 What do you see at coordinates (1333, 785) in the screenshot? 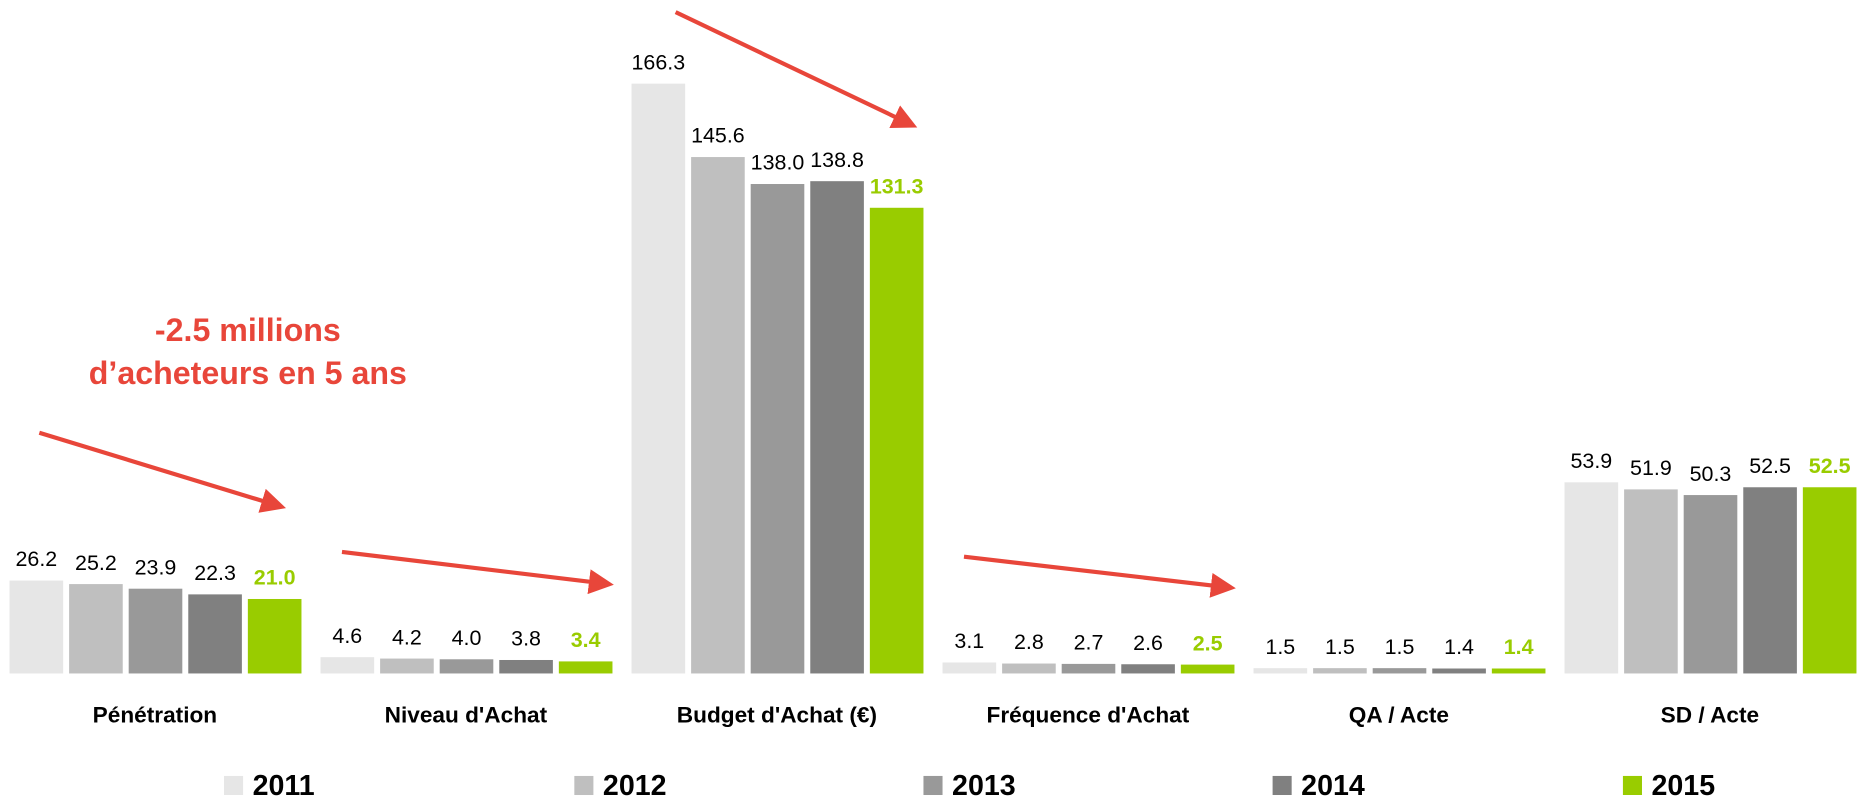
I see `legend-label: 2014` at bounding box center [1333, 785].